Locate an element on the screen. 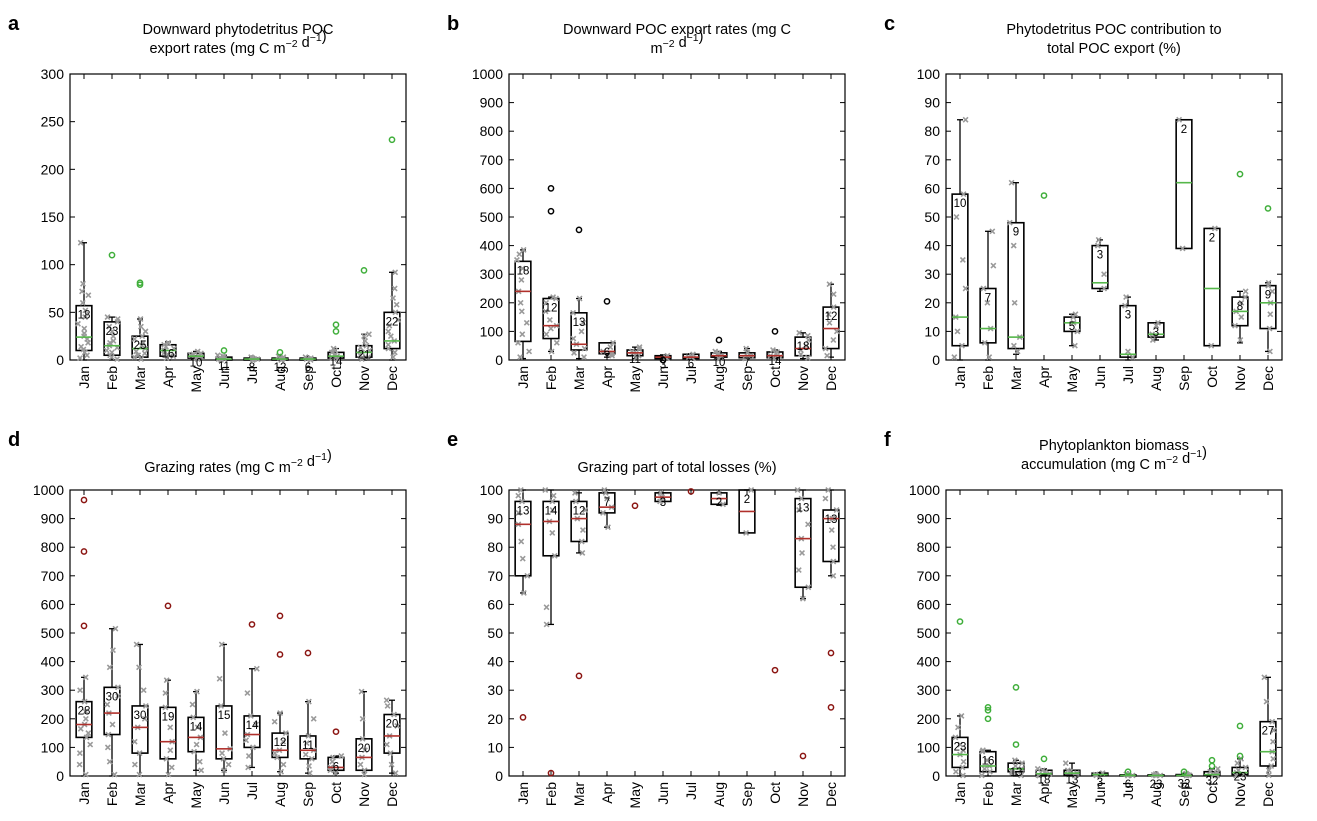  sample-size-label: 9 is located at coordinates (1016, 233).